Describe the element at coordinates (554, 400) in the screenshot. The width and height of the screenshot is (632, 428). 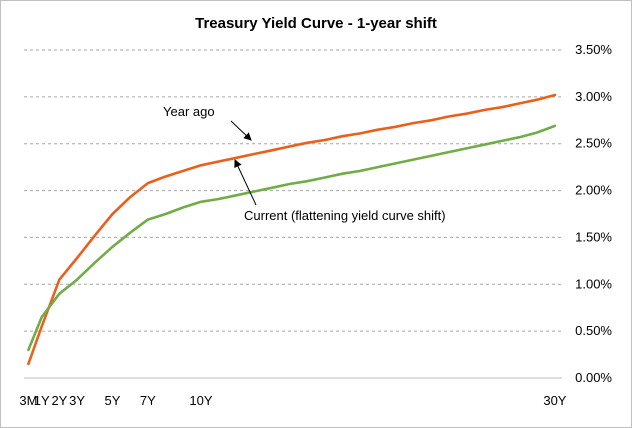
I see `x-tick-label: 30Y` at that location.